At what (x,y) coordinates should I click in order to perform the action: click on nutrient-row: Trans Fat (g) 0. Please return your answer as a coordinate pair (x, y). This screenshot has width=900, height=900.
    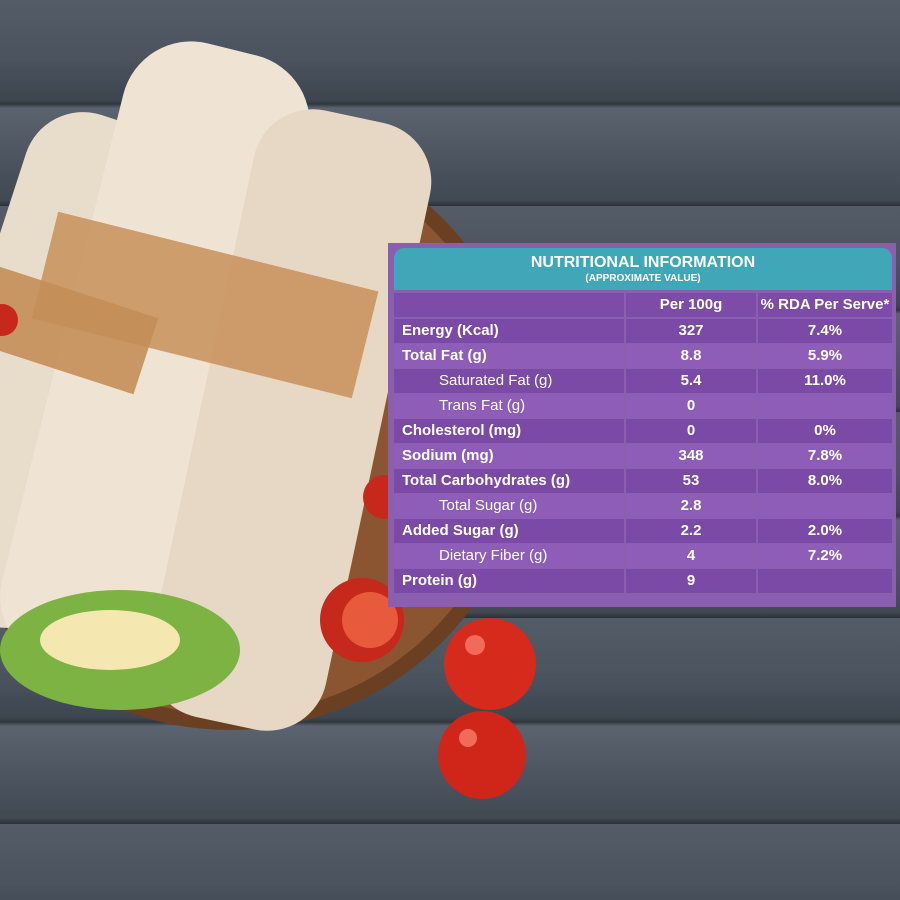
    Looking at the image, I should click on (643, 406).